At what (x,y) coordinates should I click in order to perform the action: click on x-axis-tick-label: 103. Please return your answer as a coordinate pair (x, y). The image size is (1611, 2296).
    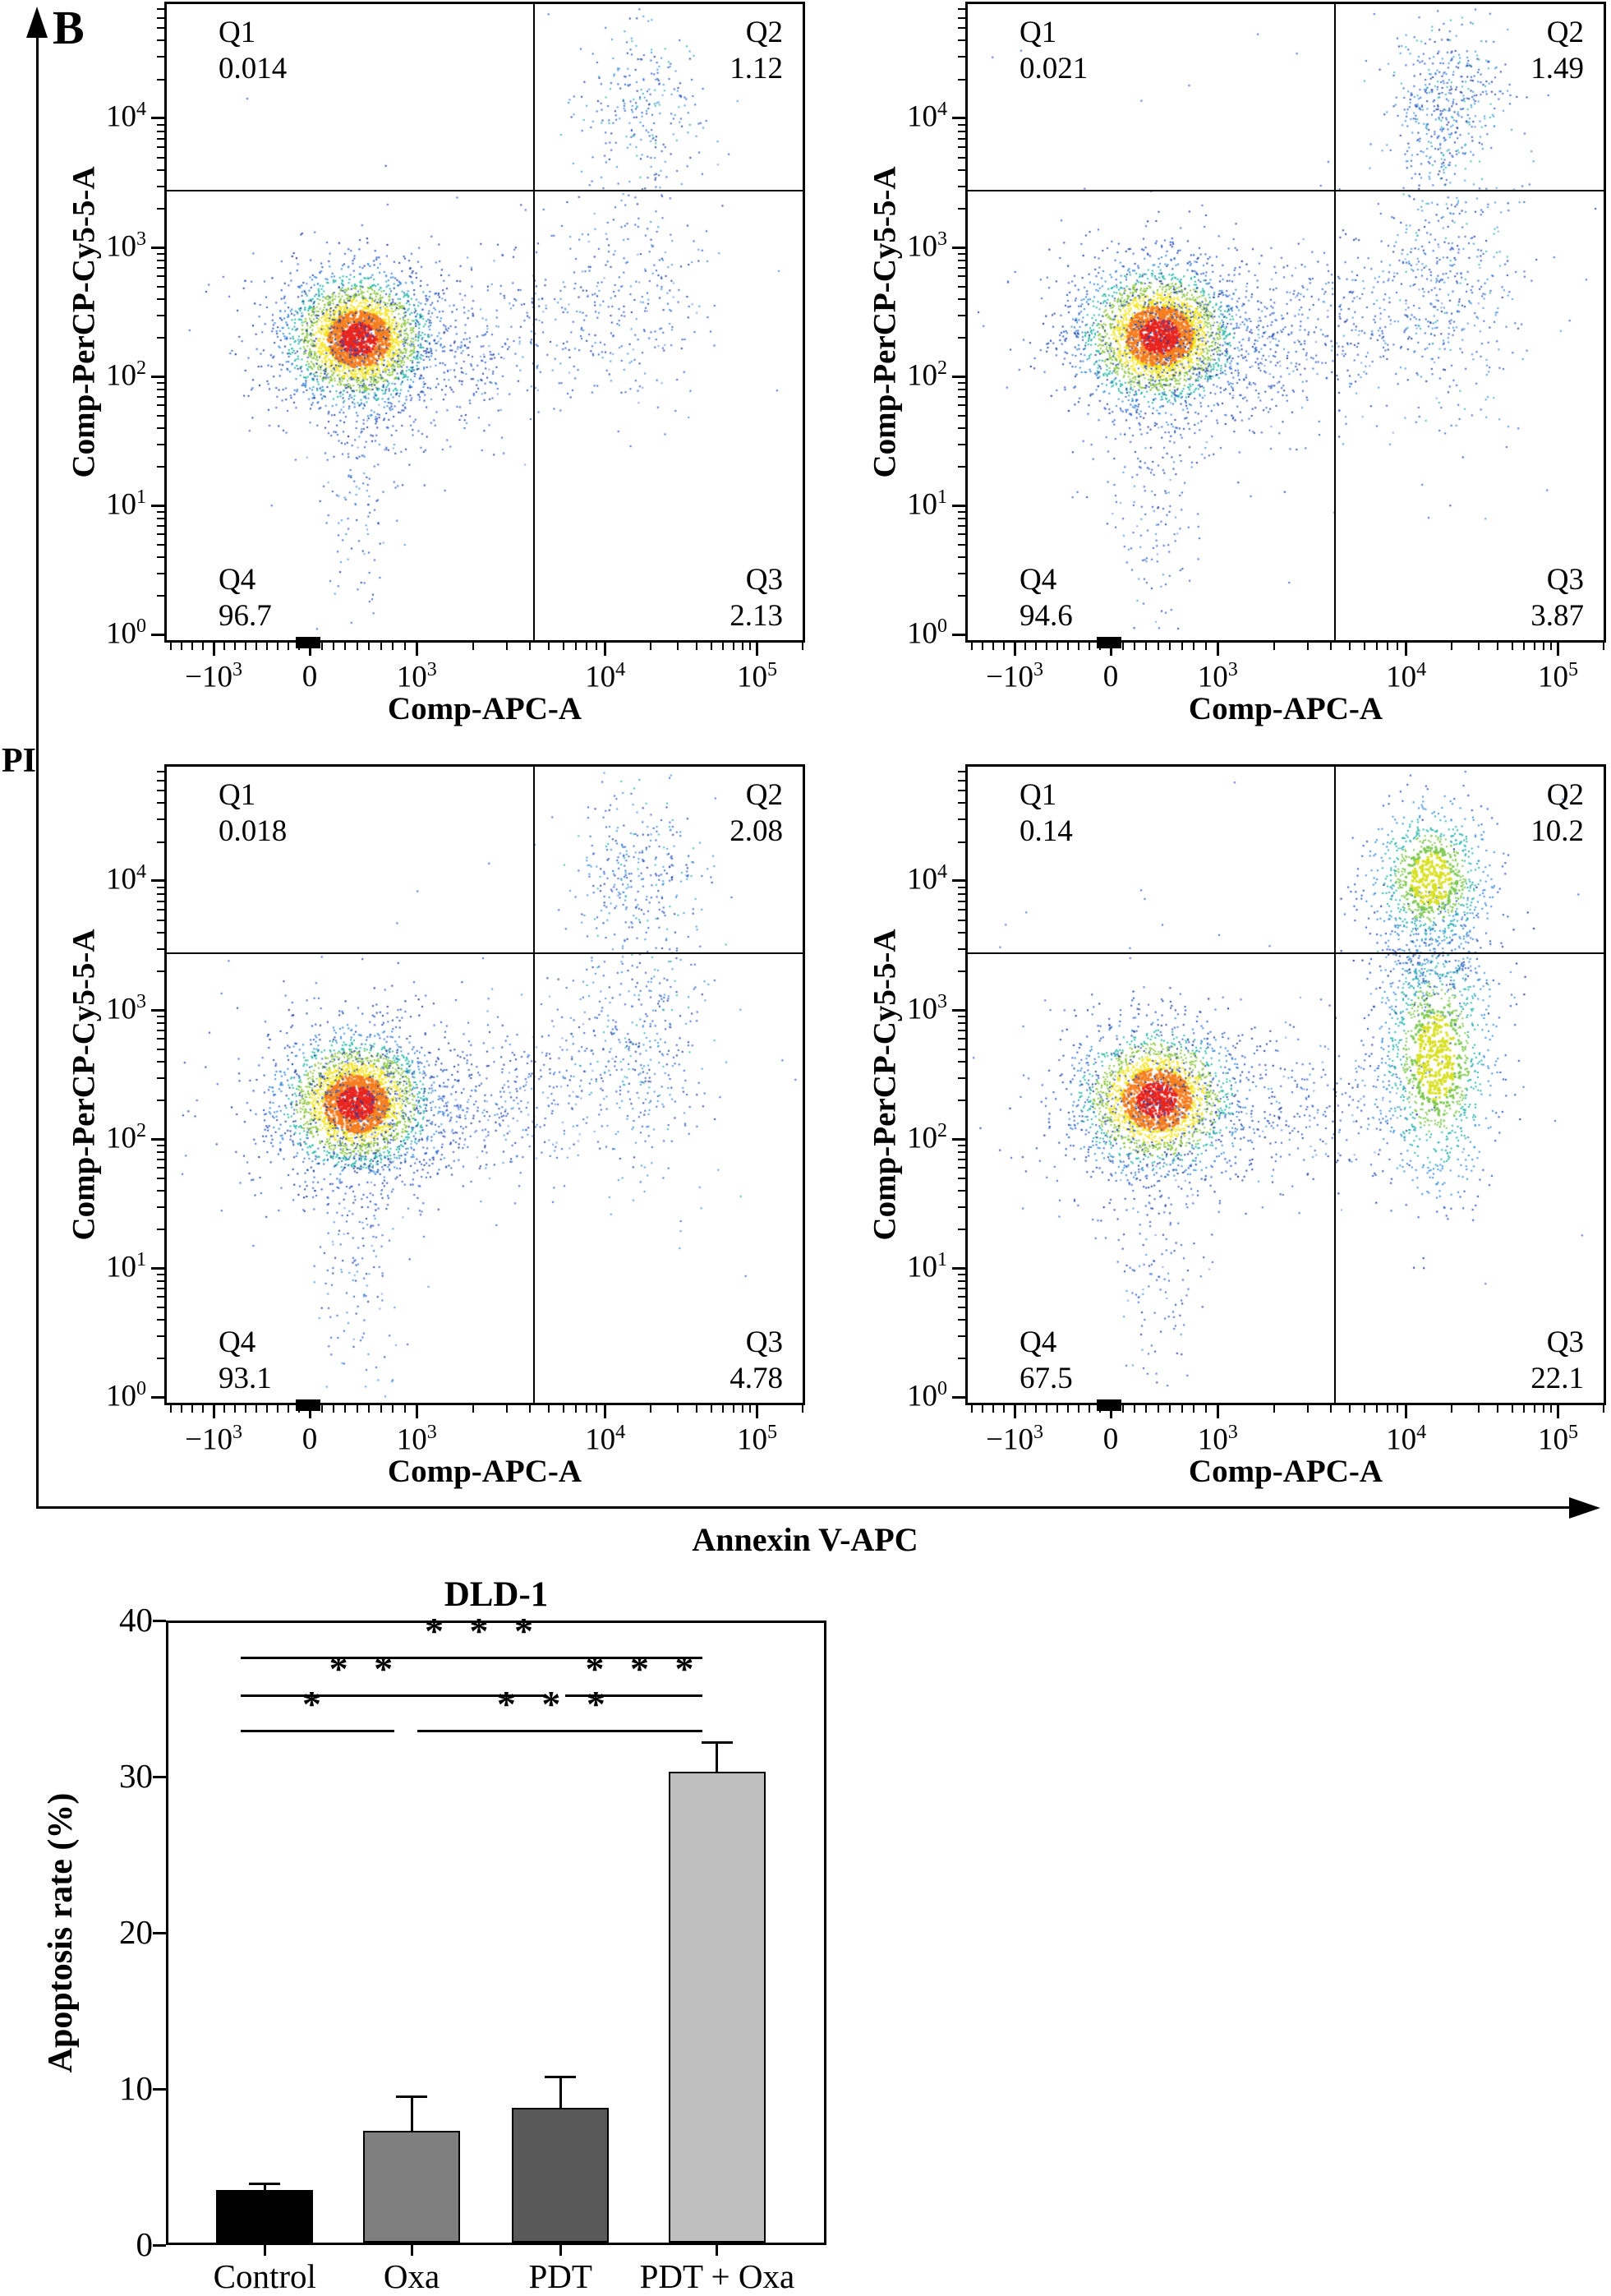
    Looking at the image, I should click on (417, 676).